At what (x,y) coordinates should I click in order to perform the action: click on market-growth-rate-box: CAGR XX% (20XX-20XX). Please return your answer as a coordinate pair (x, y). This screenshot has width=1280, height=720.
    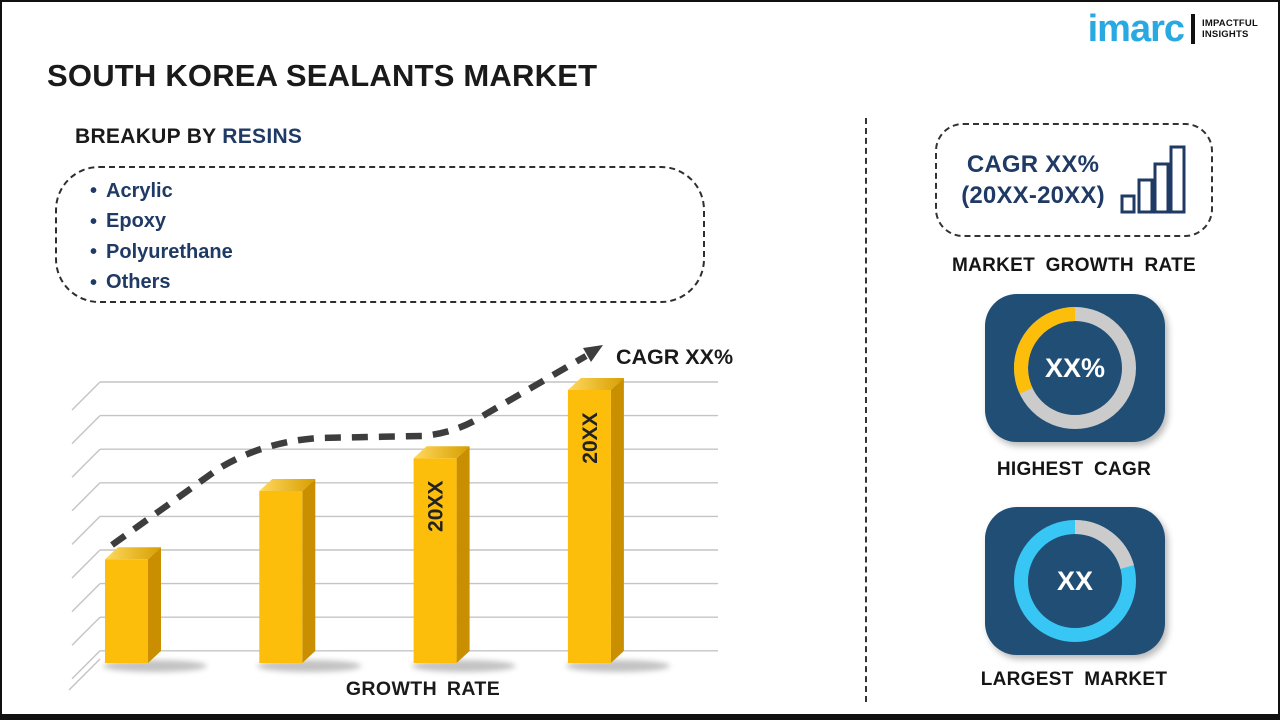
    Looking at the image, I should click on (1074, 180).